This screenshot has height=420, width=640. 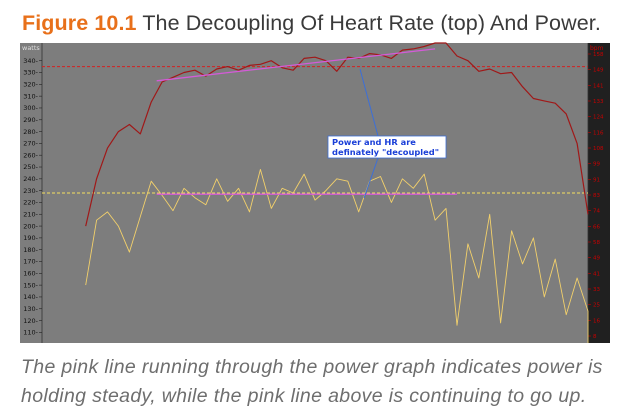 What do you see at coordinates (31, 48) in the screenshot?
I see `left-axis-unit-label: watts` at bounding box center [31, 48].